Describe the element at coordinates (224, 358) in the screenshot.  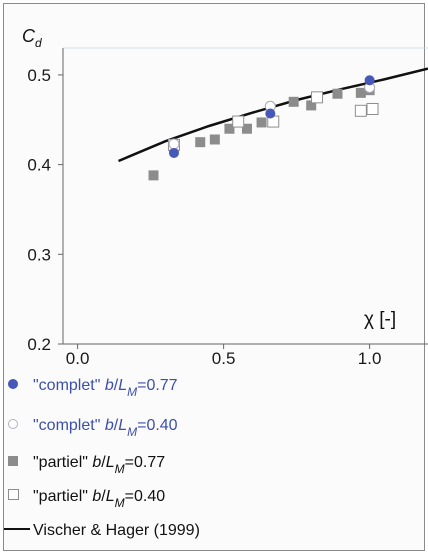
I see `x-tick-label: 0.5` at that location.